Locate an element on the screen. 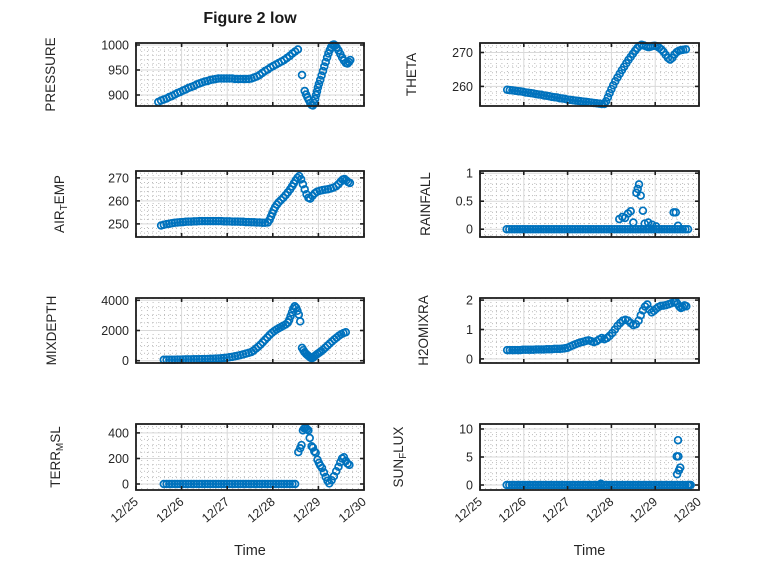 The width and height of the screenshot is (778, 583). ylabel-pressure: PRESSURE is located at coordinates (50, 74).